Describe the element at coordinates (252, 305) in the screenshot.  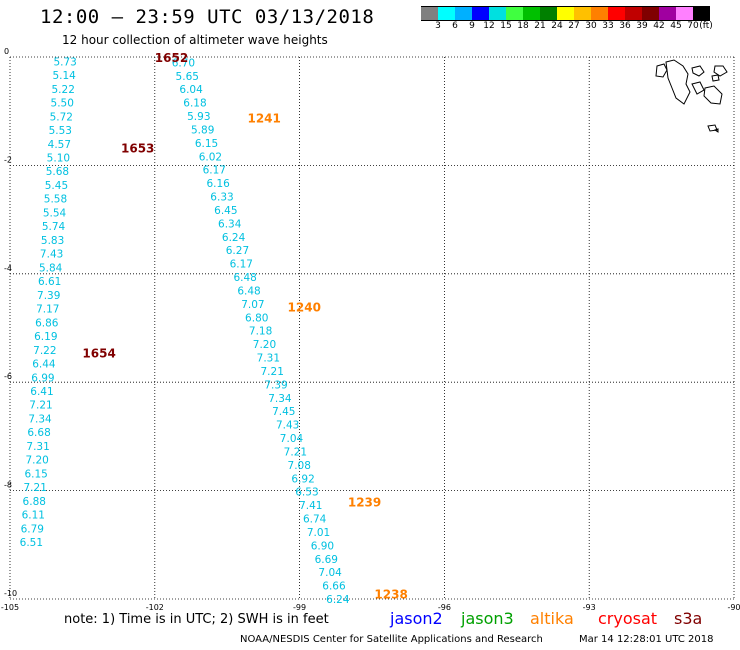
I see `swh-value: 7.07` at that location.